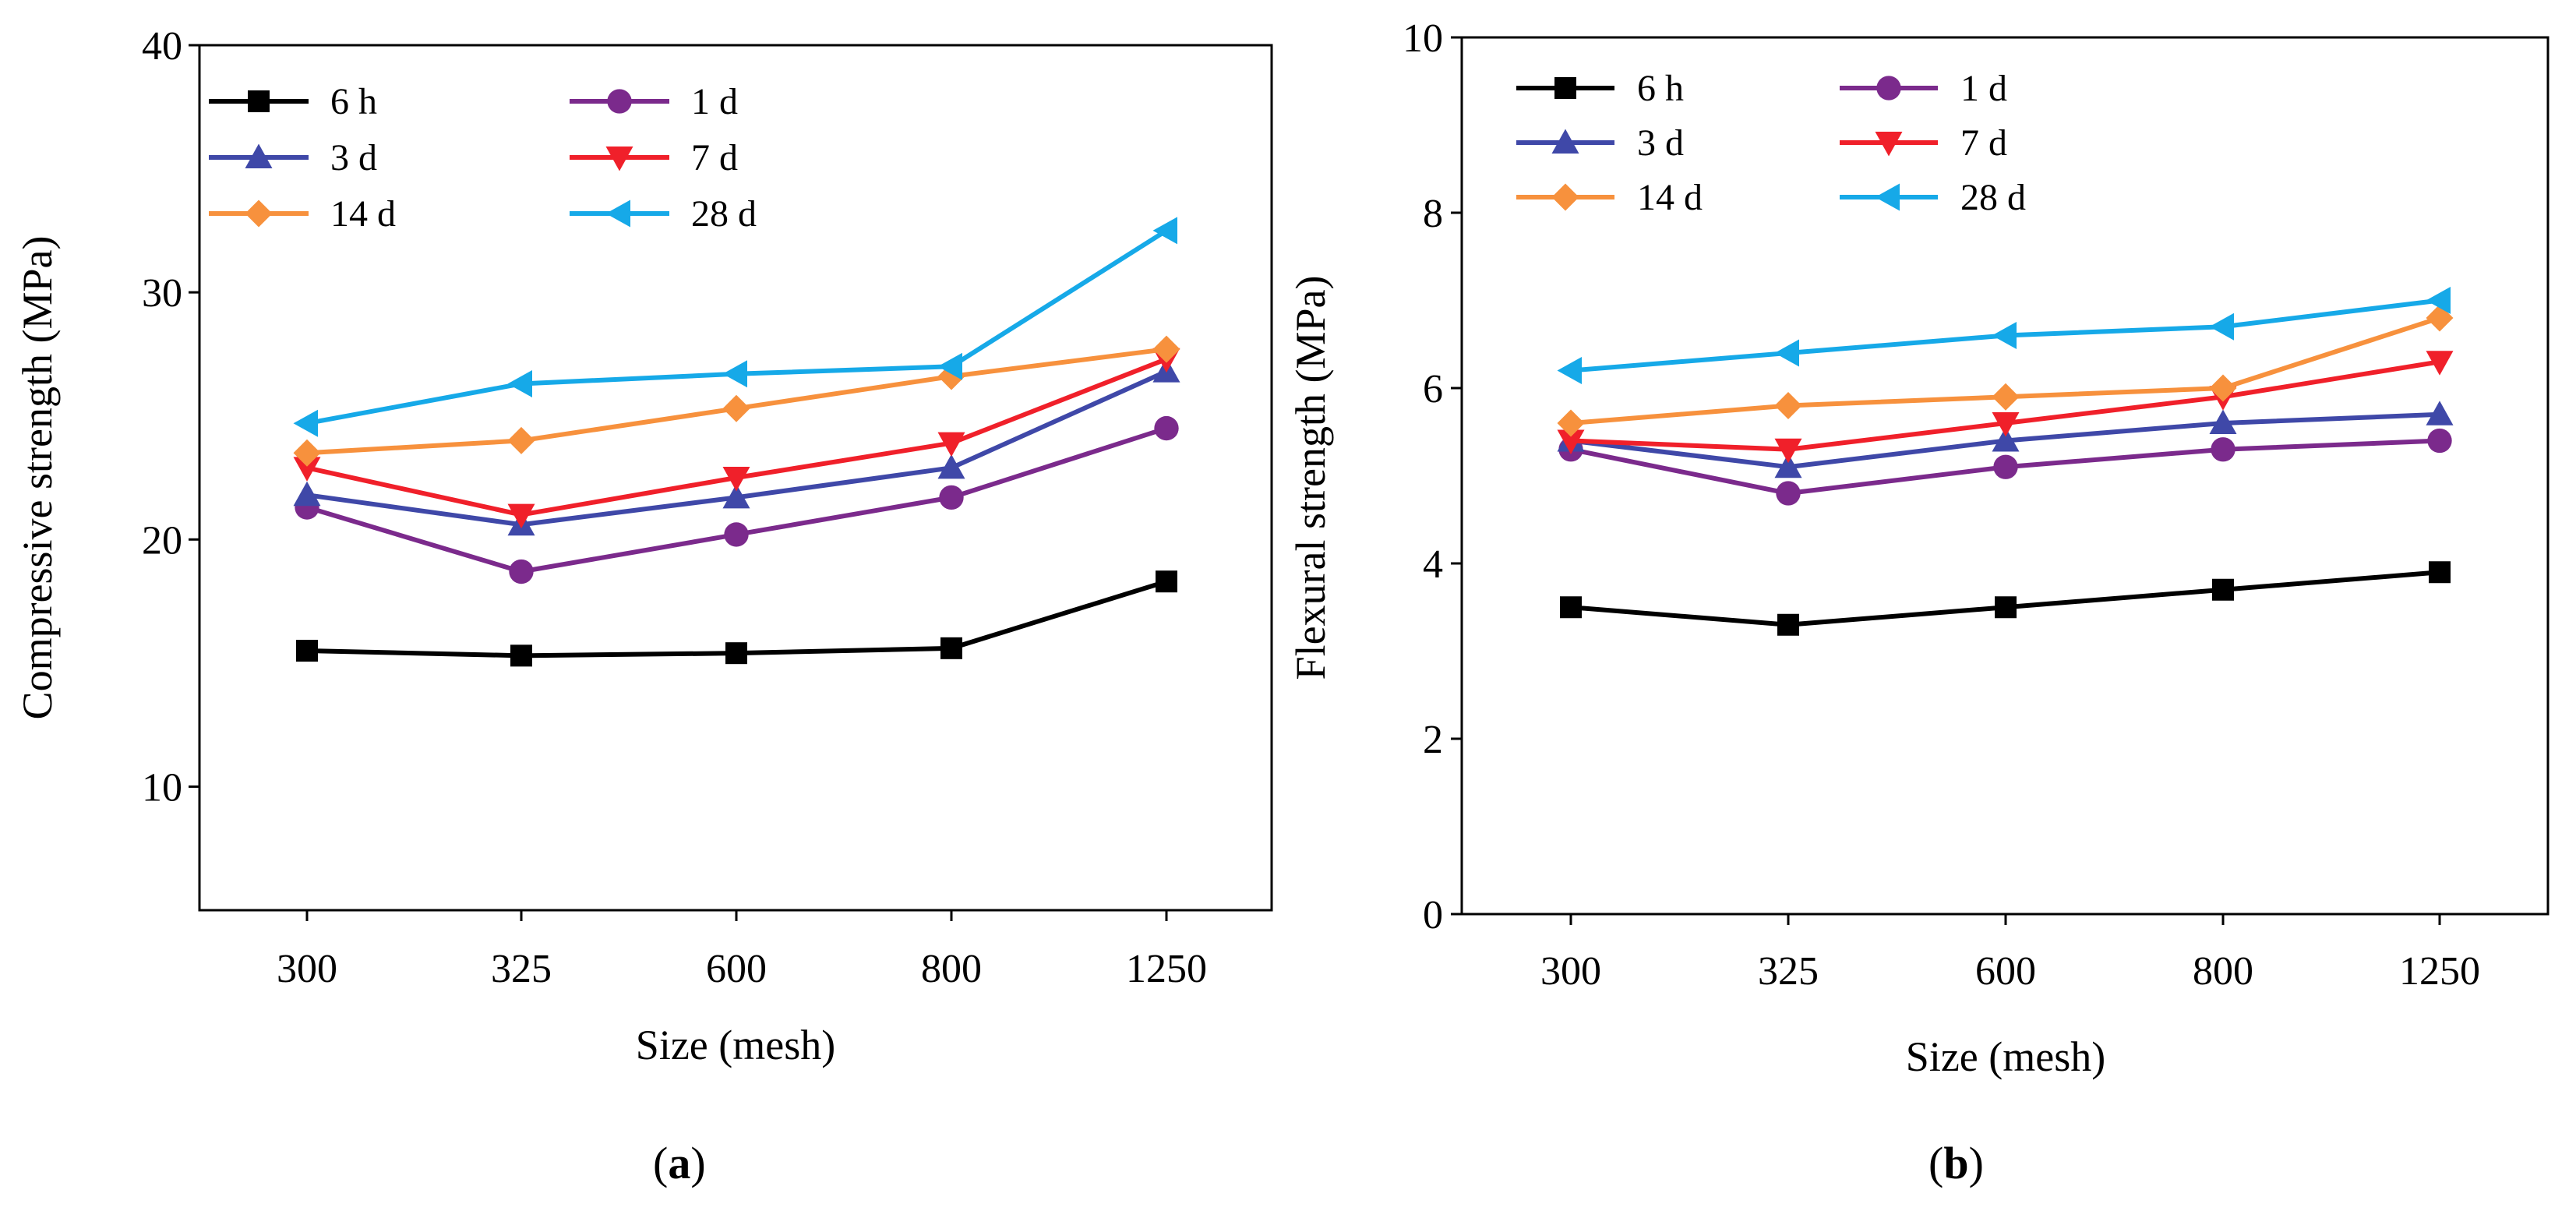  What do you see at coordinates (1433, 564) in the screenshot?
I see `y-tick-label: 4` at bounding box center [1433, 564].